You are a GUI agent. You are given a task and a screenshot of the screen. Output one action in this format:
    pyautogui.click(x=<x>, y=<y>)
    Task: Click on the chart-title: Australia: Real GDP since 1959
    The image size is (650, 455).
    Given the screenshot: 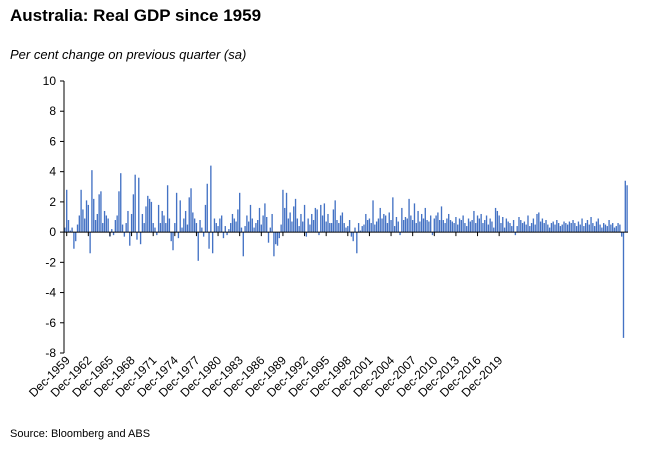 What is the action you would take?
    pyautogui.click(x=136, y=15)
    